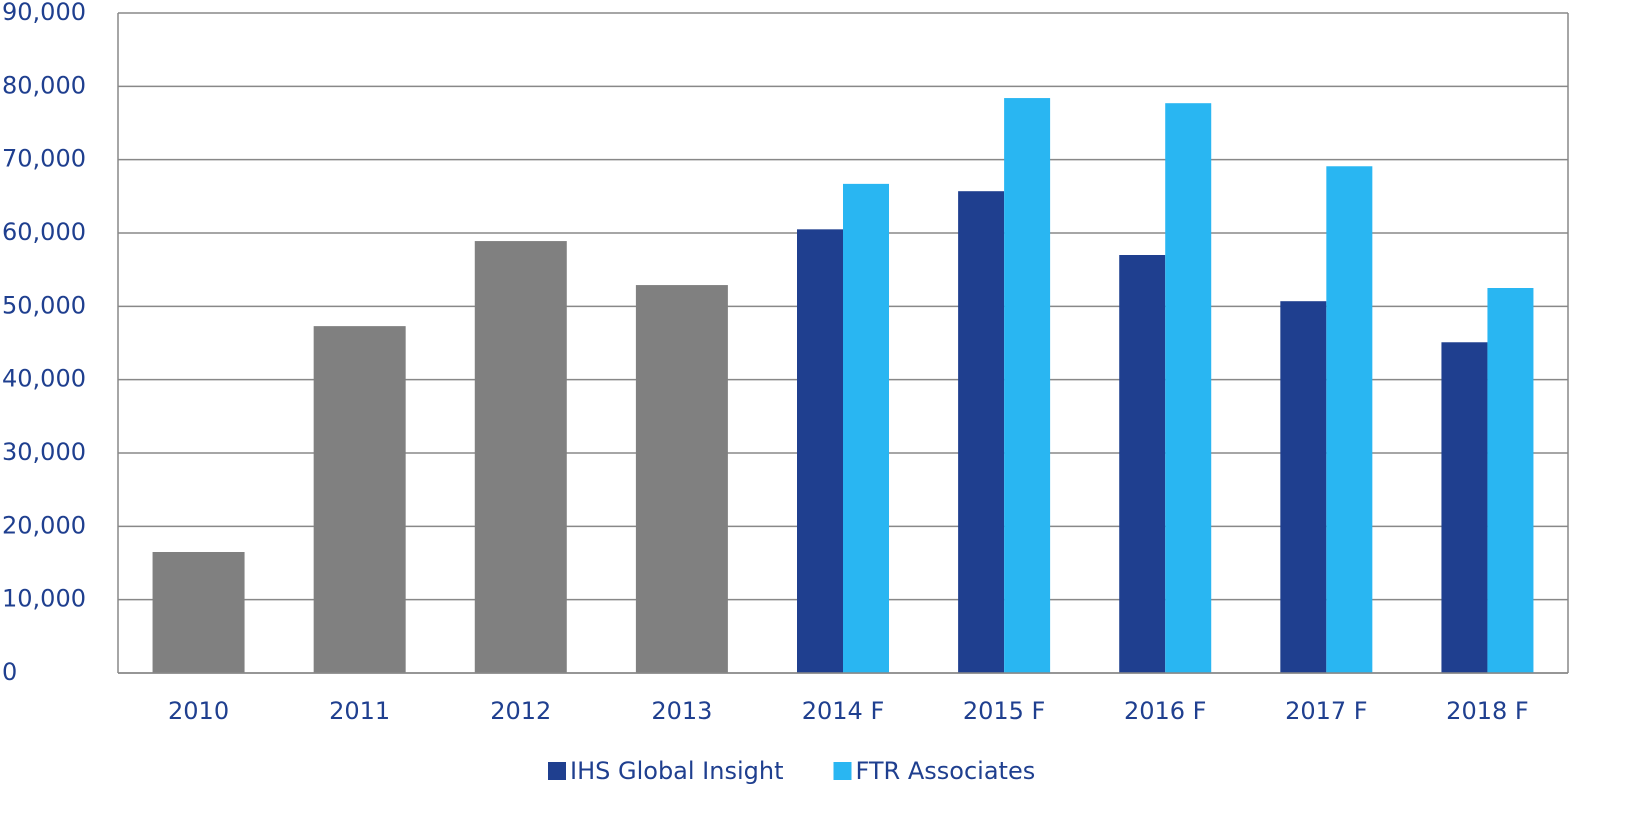 This screenshot has height=829, width=1649. Describe the element at coordinates (44, 85) in the screenshot. I see `y-tick-label: 80,000` at that location.